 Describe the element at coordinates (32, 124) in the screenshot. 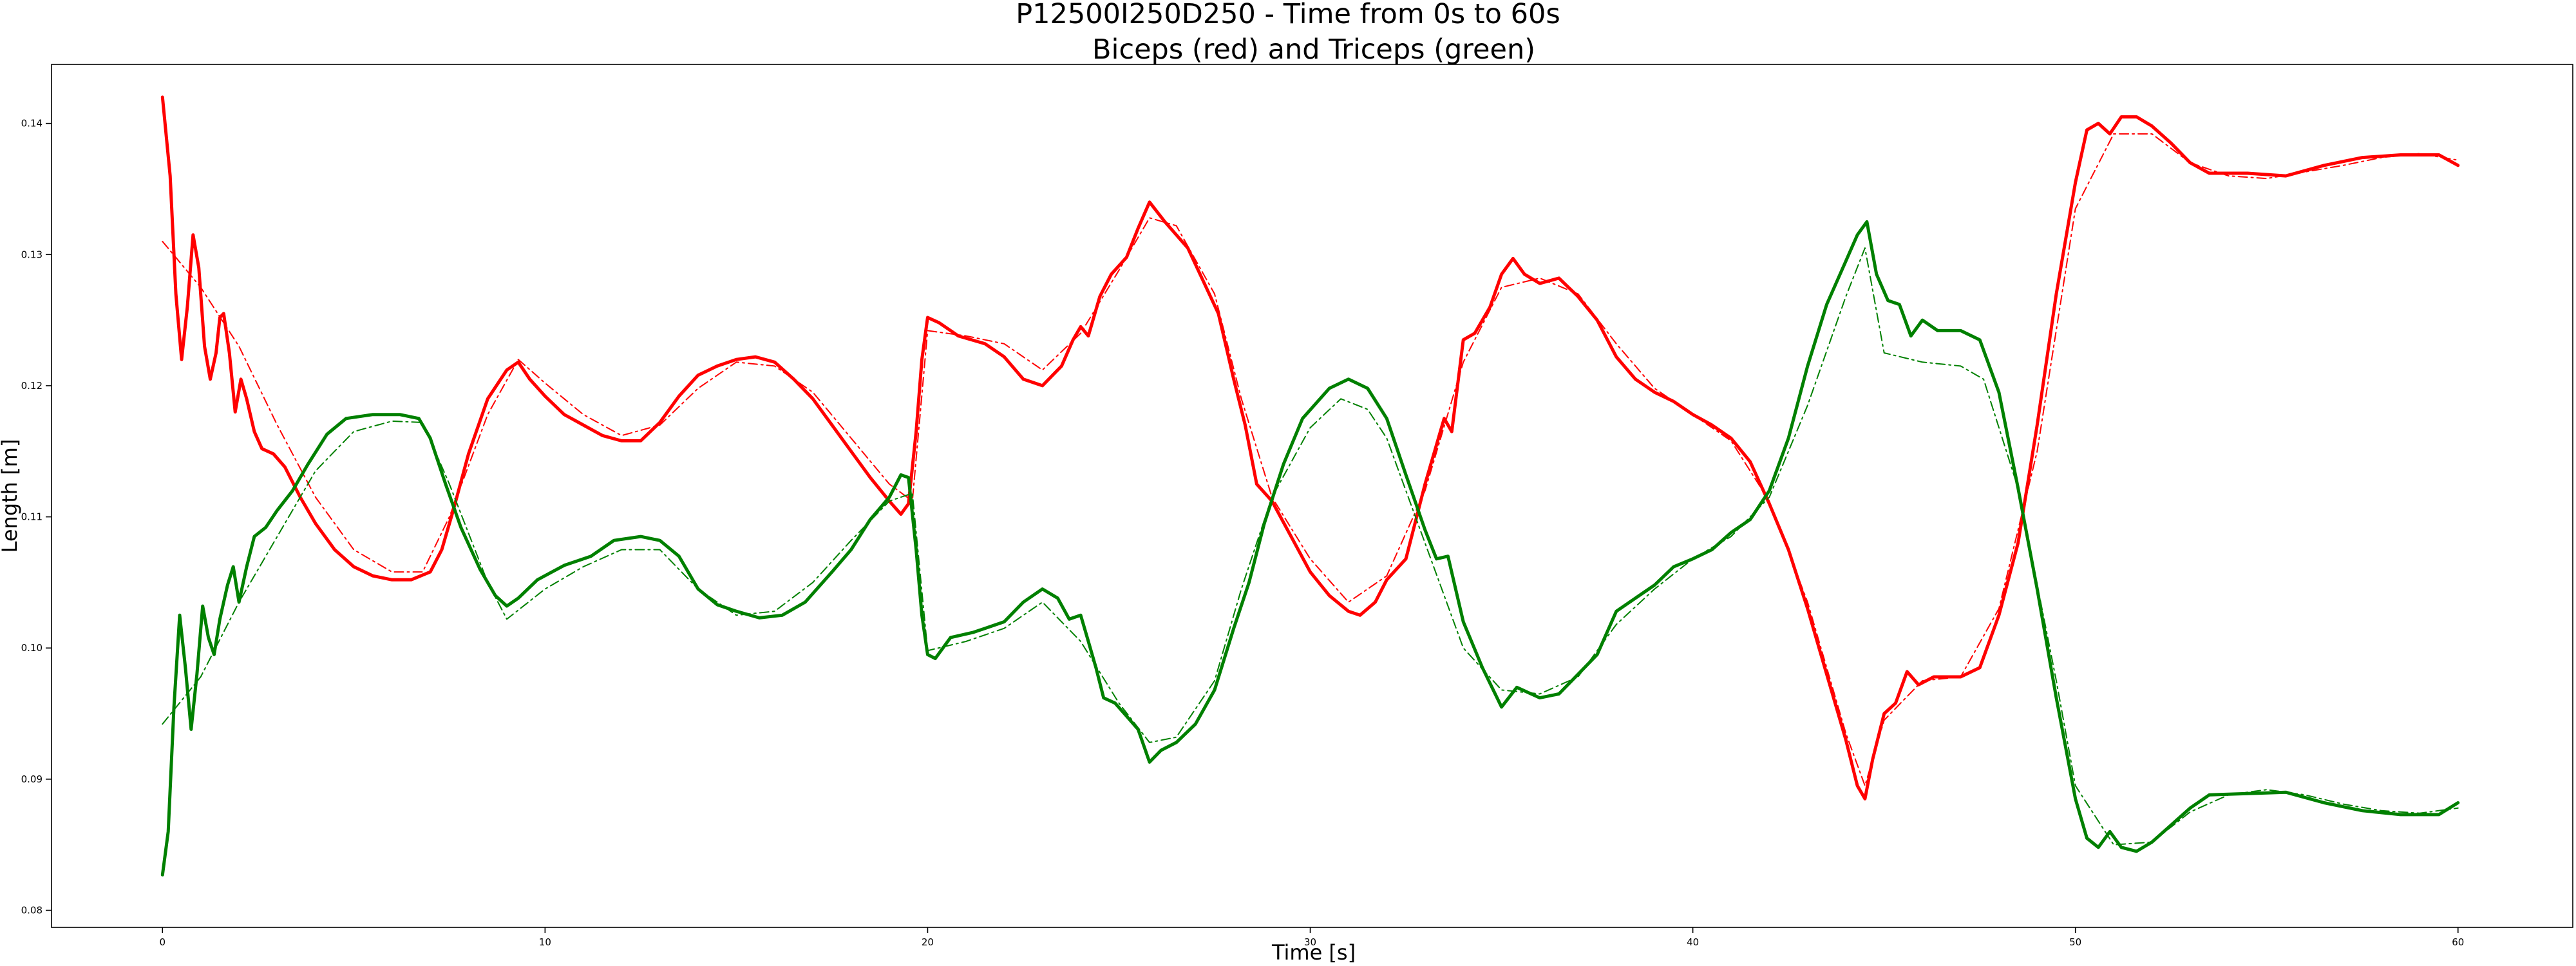

I see `y-tick-label: 0.14` at that location.